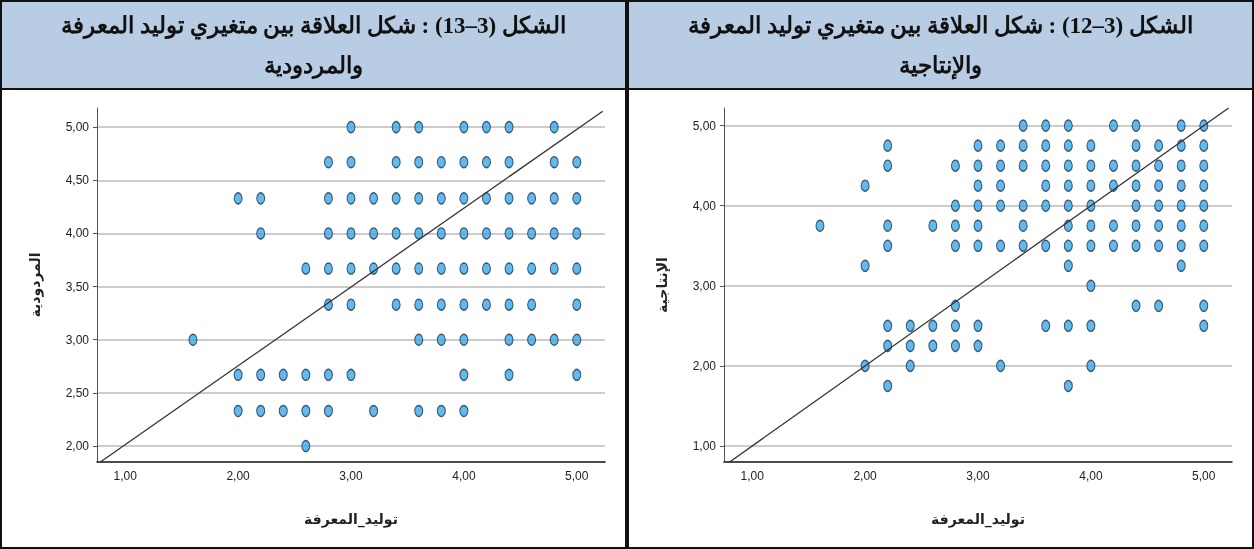 This screenshot has height=549, width=1254. Describe the element at coordinates (940, 46) in the screenshot. I see `chart-title: الشكل (3–12) : شكل العلاقة بين متغيري توليد المعرفة والإنتاجية` at that location.